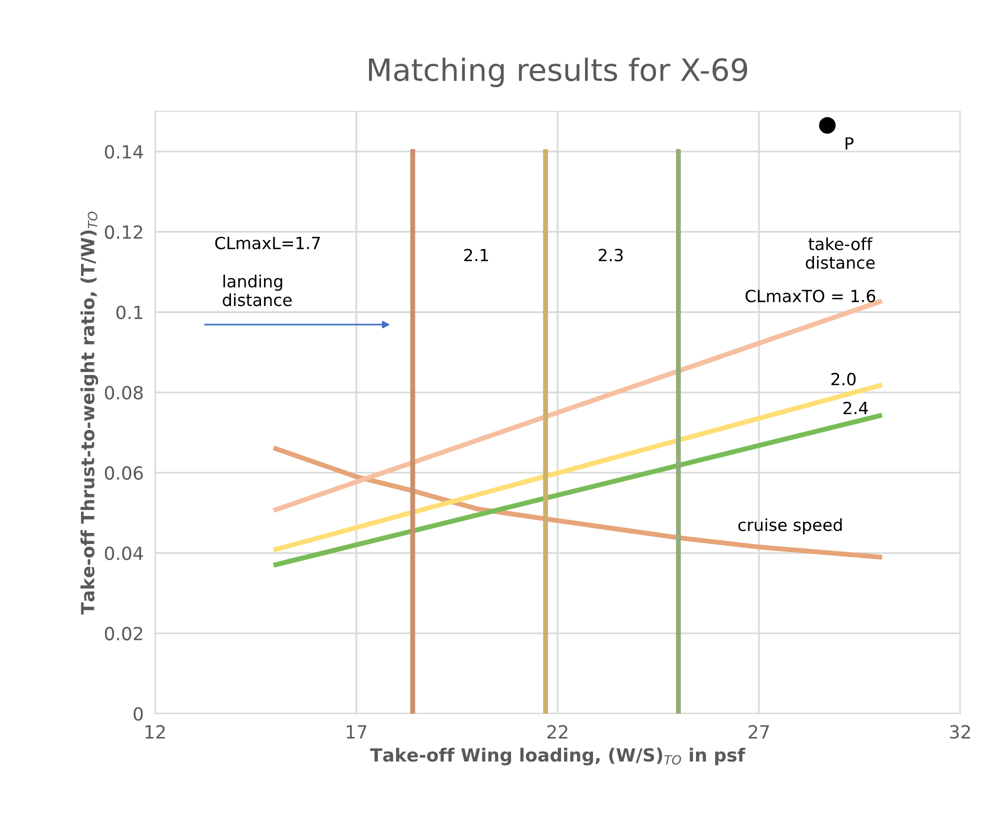  I want to click on y-tick-label: 0.04, so click(123, 553).